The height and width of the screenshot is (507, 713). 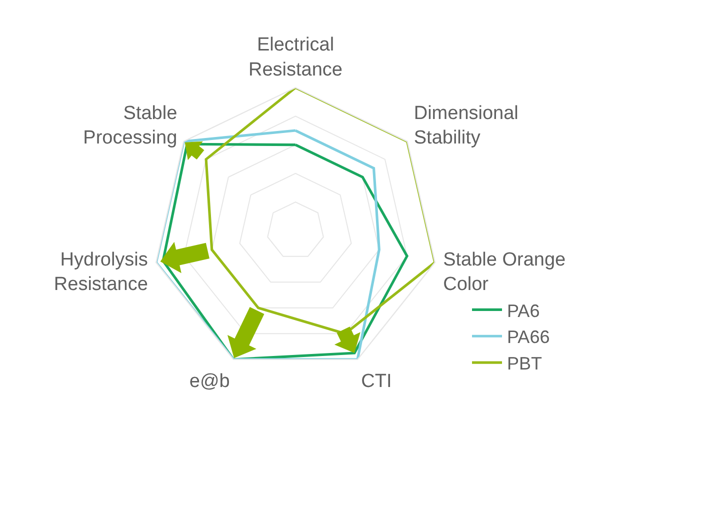 I want to click on legend-label: PA66, so click(x=528, y=337).